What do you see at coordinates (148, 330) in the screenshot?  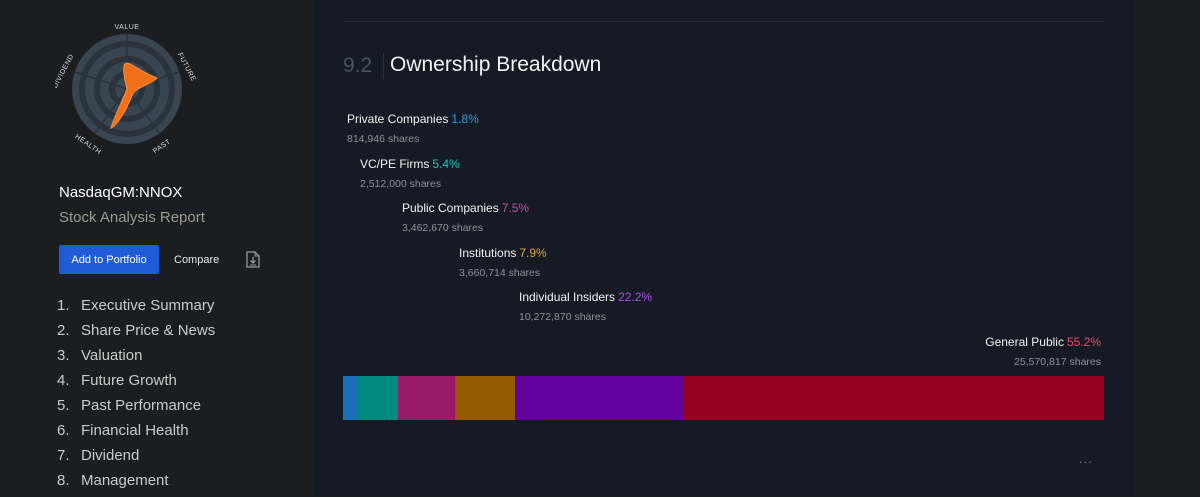 I see `toc-label: Share Price & News` at bounding box center [148, 330].